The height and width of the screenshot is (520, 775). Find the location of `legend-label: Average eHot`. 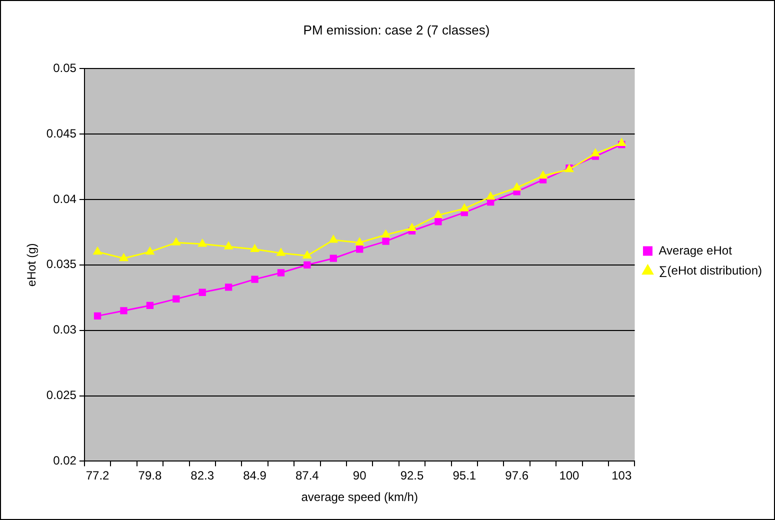

legend-label: Average eHot is located at coordinates (695, 250).